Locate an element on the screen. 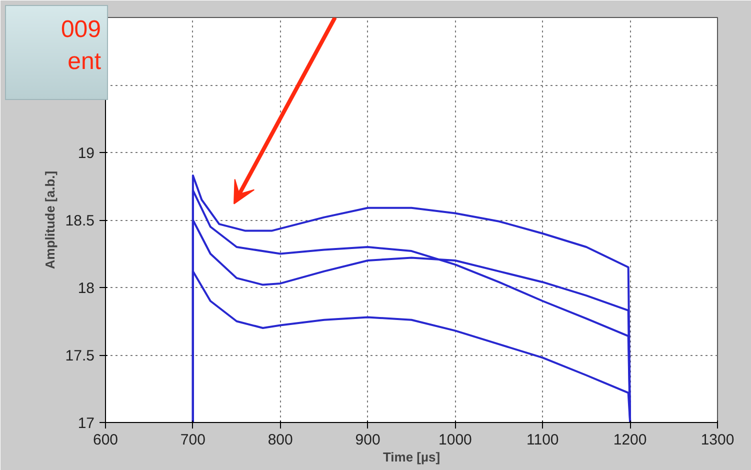 Image resolution: width=751 pixels, height=470 pixels. text: ent is located at coordinates (83, 62).